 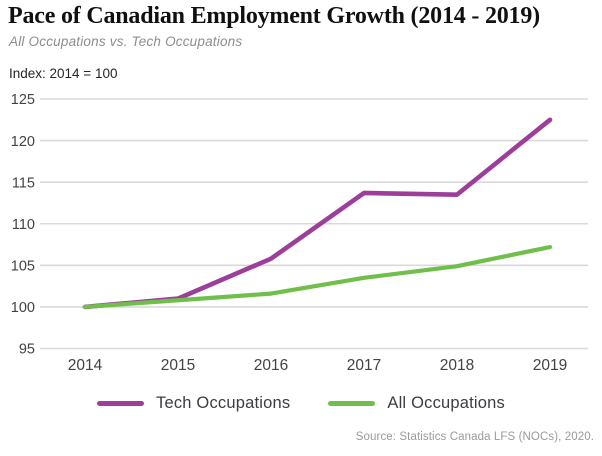 I want to click on legend-label: Tech Occupations, so click(x=223, y=403).